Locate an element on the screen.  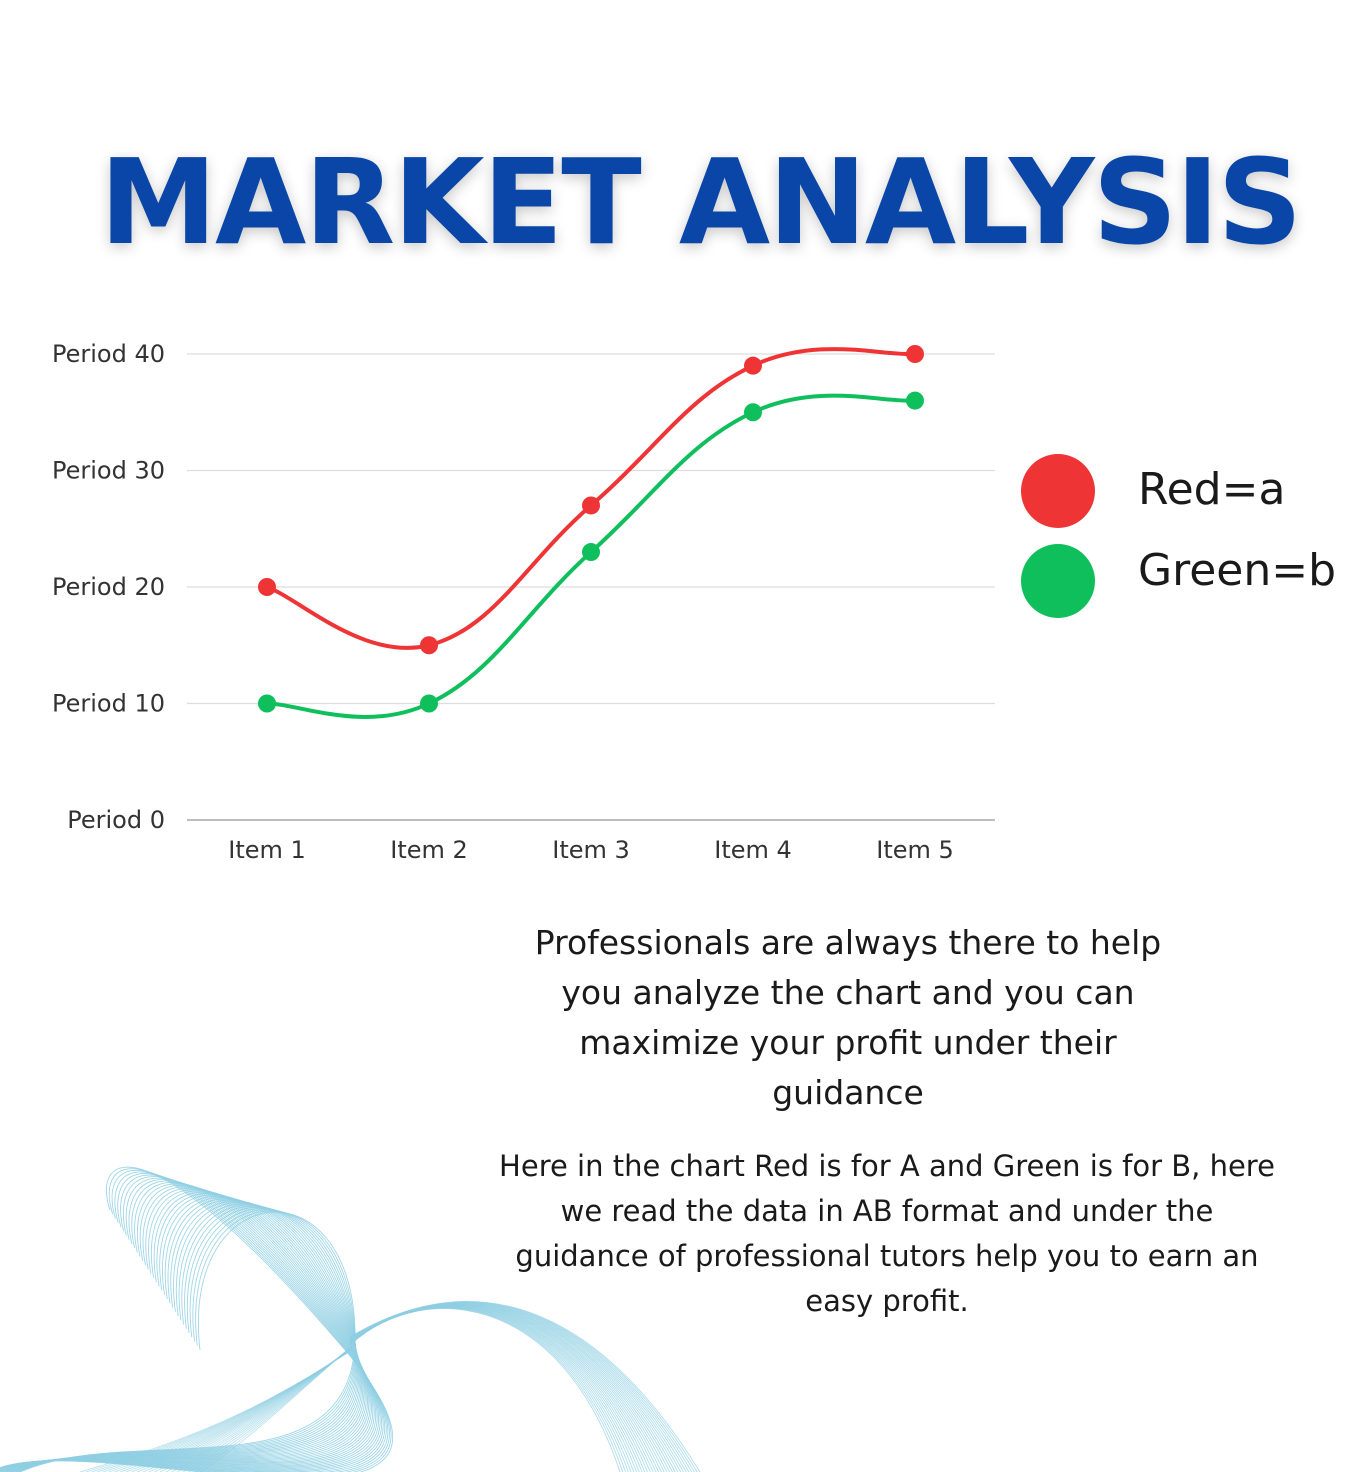
x-tick-label: Item 3 is located at coordinates (591, 850).